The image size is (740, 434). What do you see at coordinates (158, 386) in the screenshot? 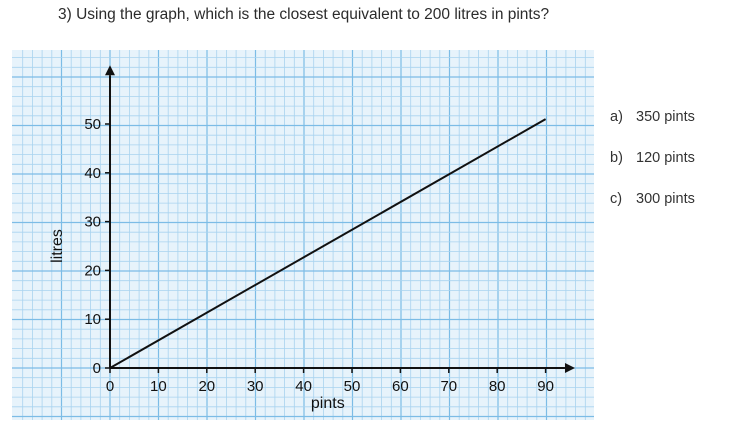
I see `x-tick-label: 10` at bounding box center [158, 386].